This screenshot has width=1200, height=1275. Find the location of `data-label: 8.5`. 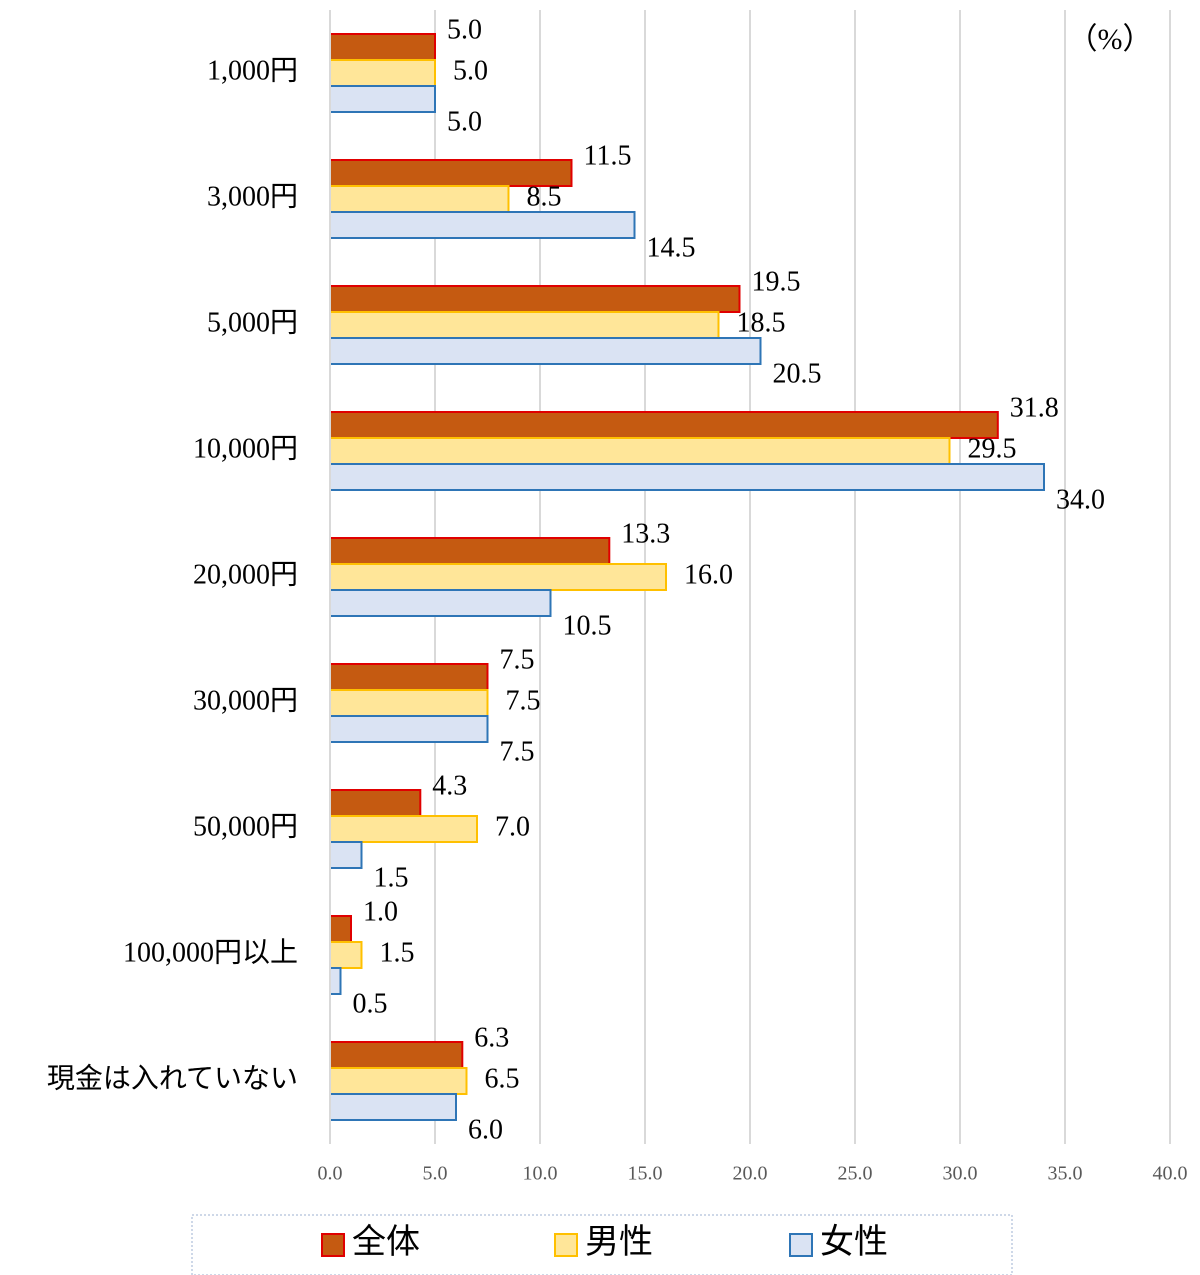

data-label: 8.5 is located at coordinates (544, 196).